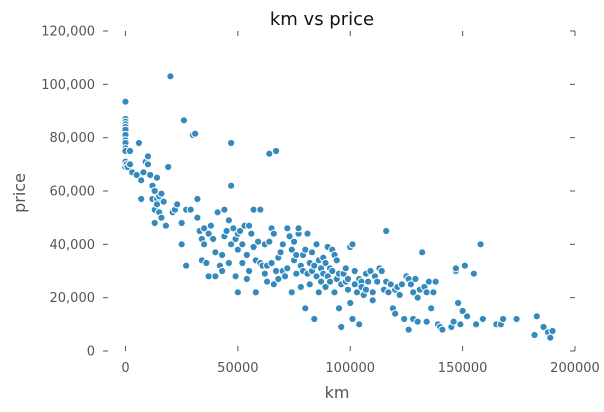 The height and width of the screenshot is (412, 604). What do you see at coordinates (73, 245) in the screenshot?
I see `y-tick-label: 40,000` at bounding box center [73, 245].